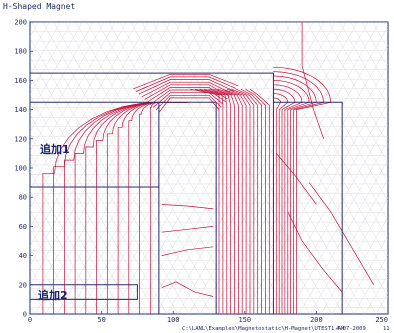 This screenshot has width=394, height=333. I want to click on outer-region, so click(308, 207).